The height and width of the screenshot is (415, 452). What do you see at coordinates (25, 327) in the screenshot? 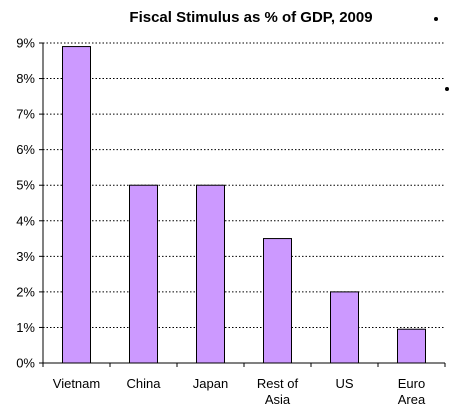
I see `y-tick-label: 1%` at bounding box center [25, 327].